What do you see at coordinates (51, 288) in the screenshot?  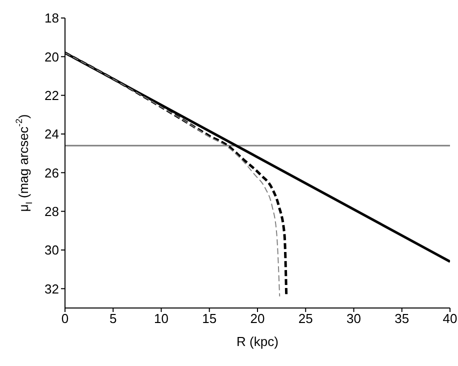 I see `y-tick-label: 32` at bounding box center [51, 288].